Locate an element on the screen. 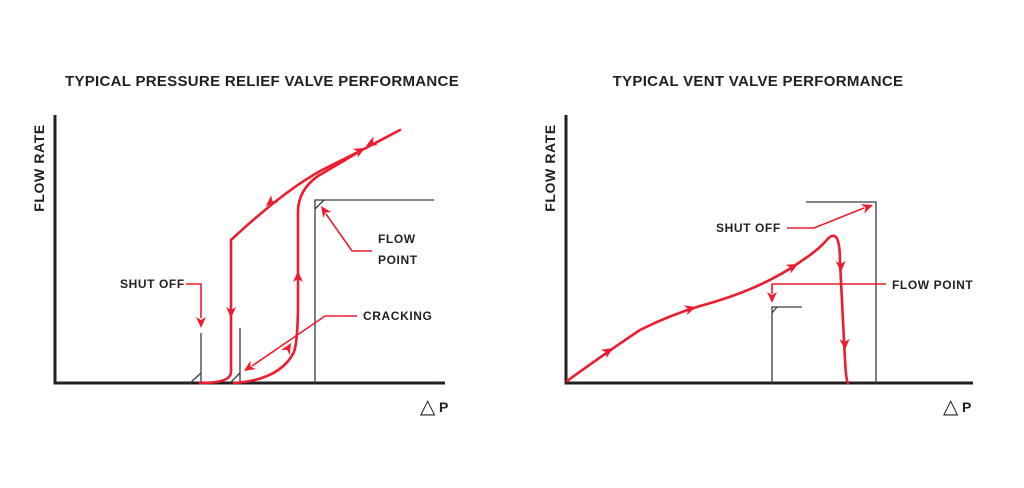  right-shutoff-leader is located at coordinates (826, 218).